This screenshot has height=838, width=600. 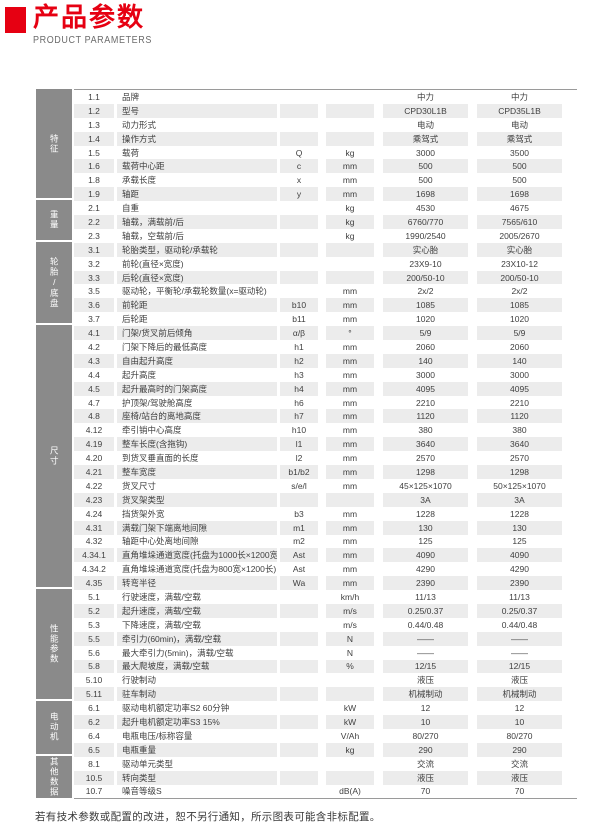 I want to click on cell-value-model-2: 12/15, so click(x=519, y=666).